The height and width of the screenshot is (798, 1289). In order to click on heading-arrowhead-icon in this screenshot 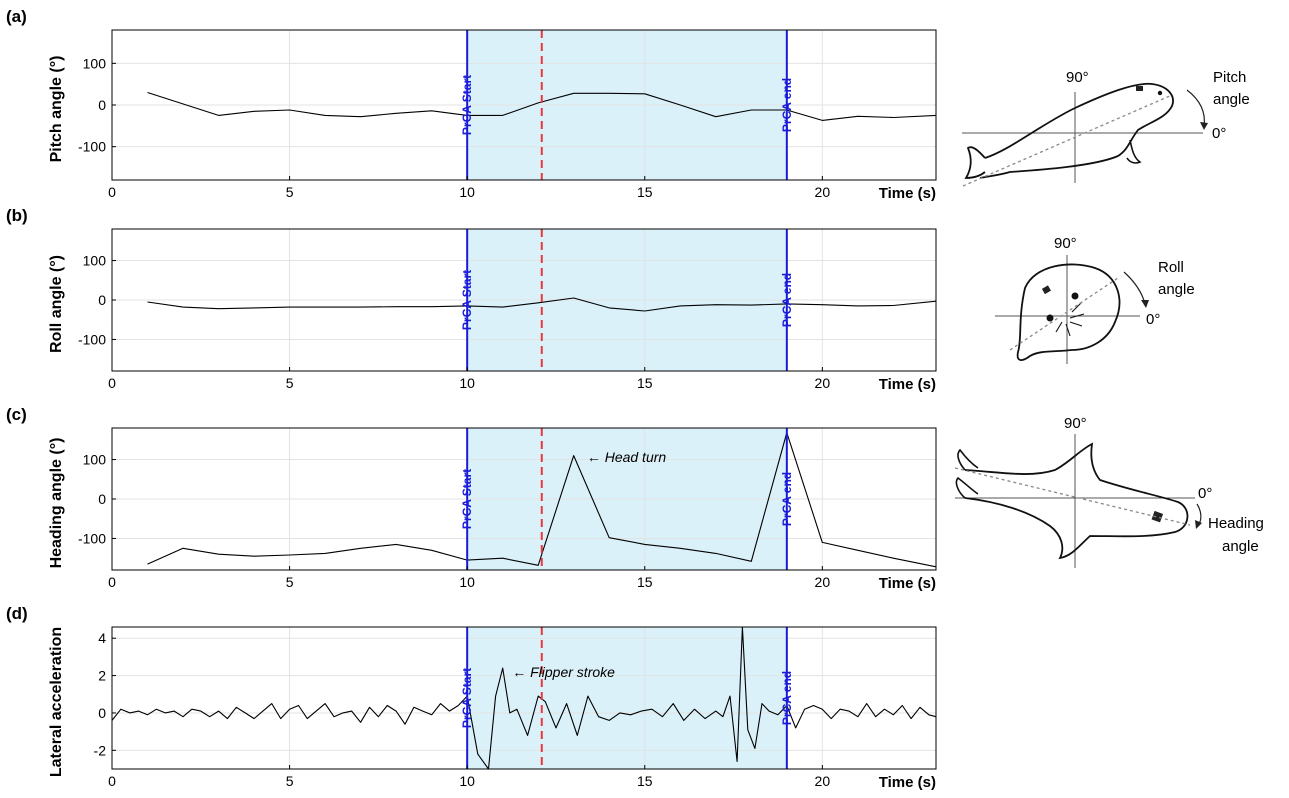, I will do `click(1198, 524)`.